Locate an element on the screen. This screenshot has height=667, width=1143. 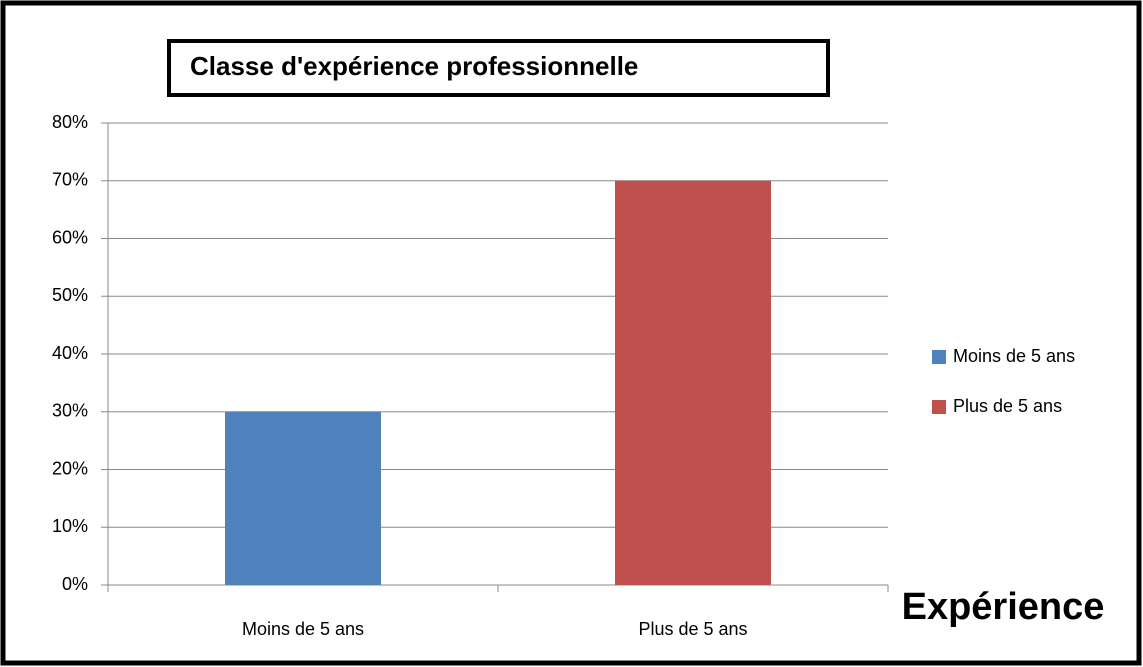
y-tick-label: 10% is located at coordinates (70, 526).